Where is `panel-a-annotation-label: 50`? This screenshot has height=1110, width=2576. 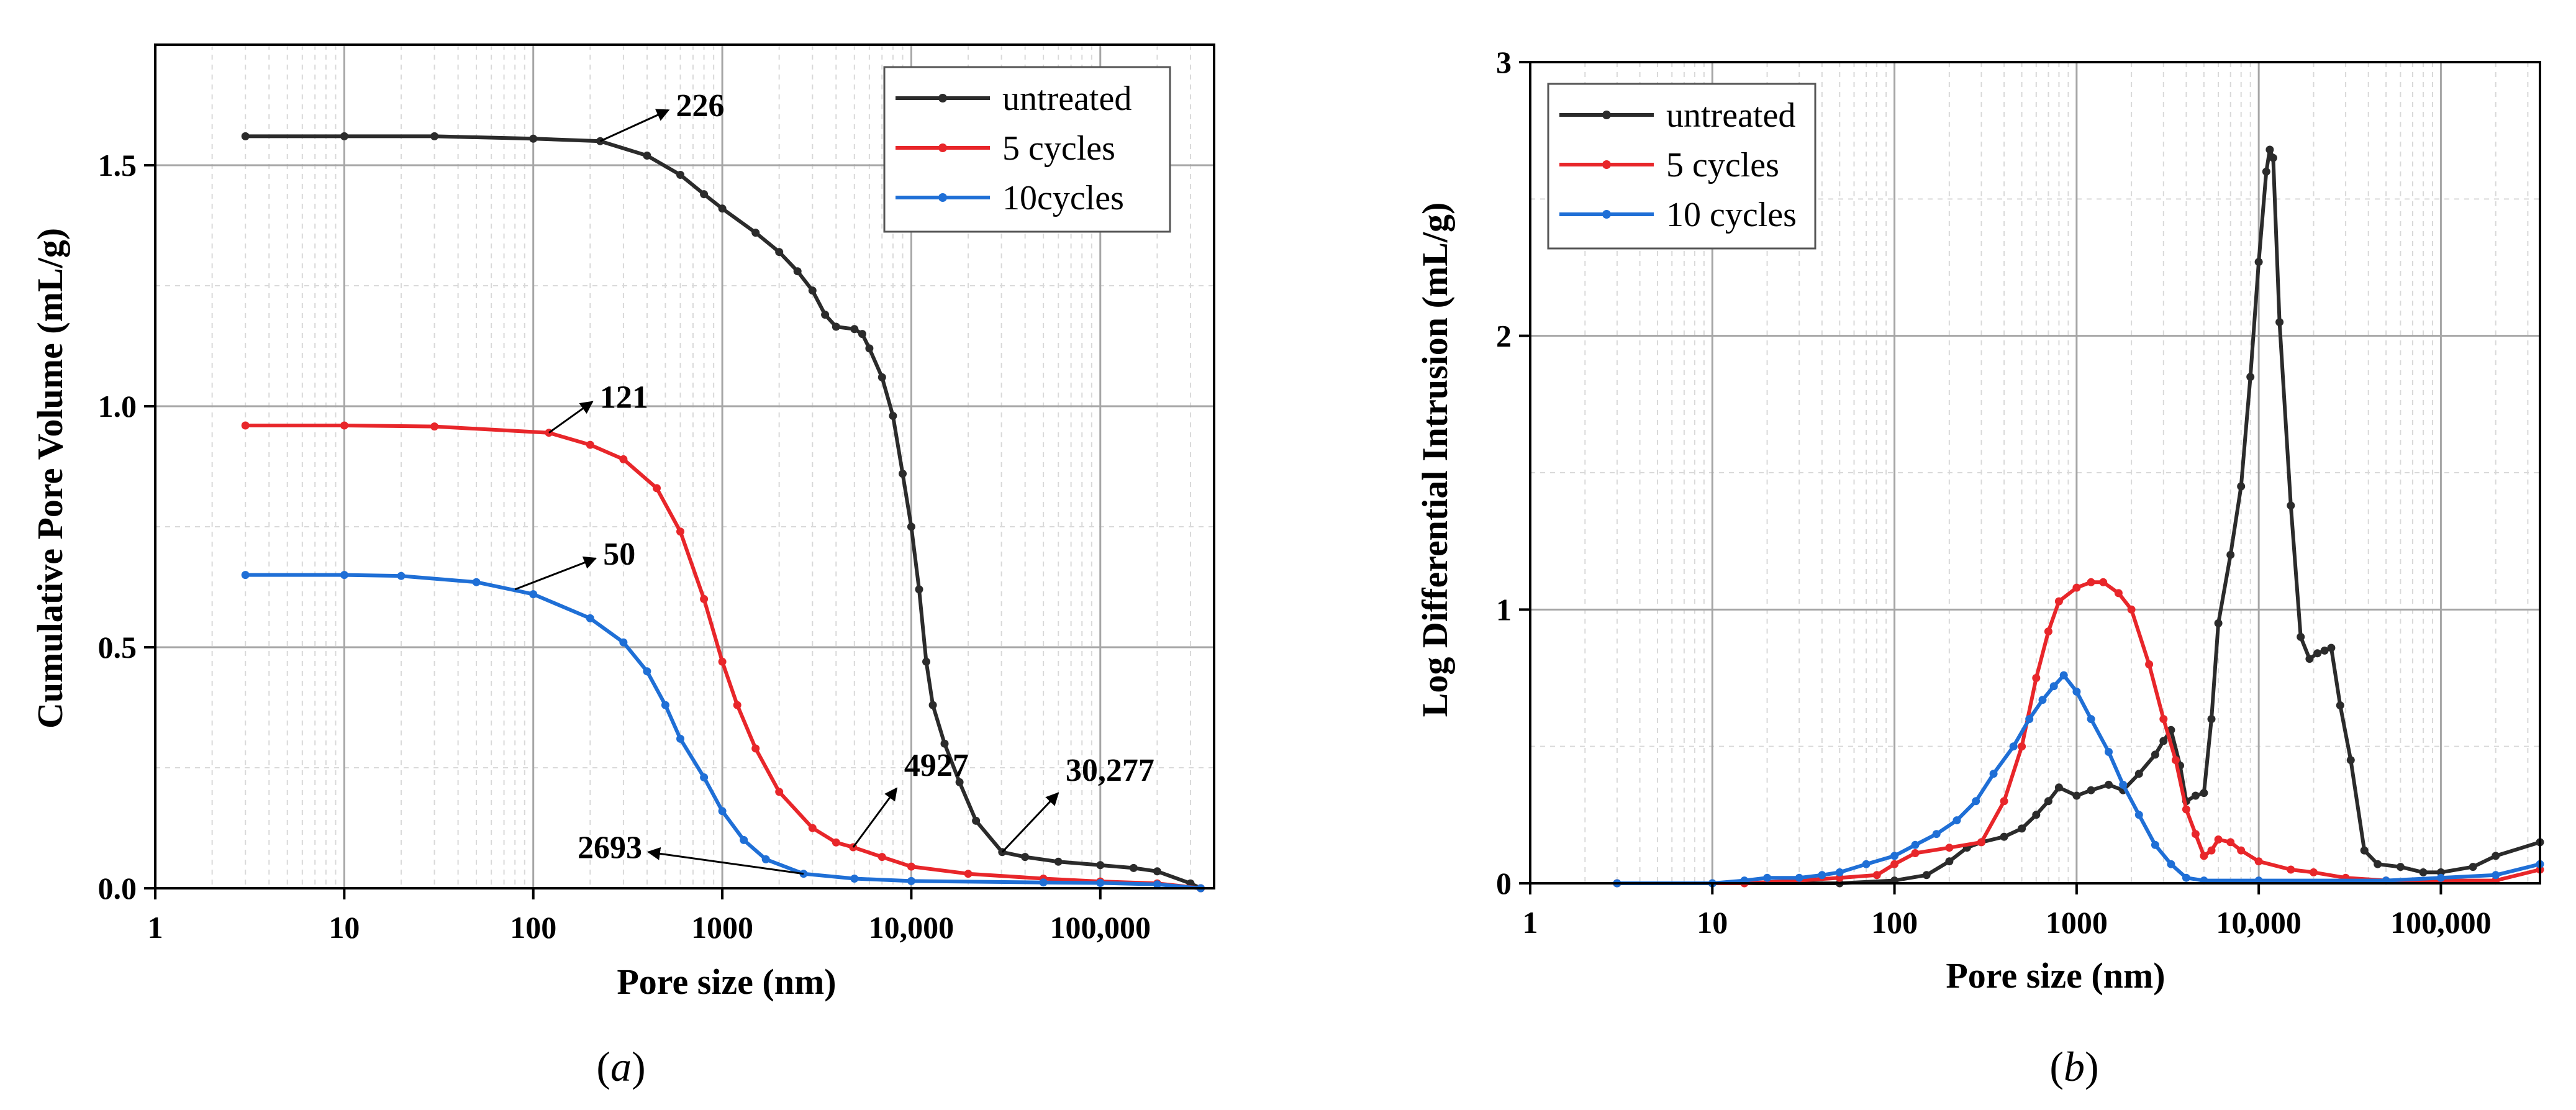
panel-a-annotation-label: 50 is located at coordinates (619, 554).